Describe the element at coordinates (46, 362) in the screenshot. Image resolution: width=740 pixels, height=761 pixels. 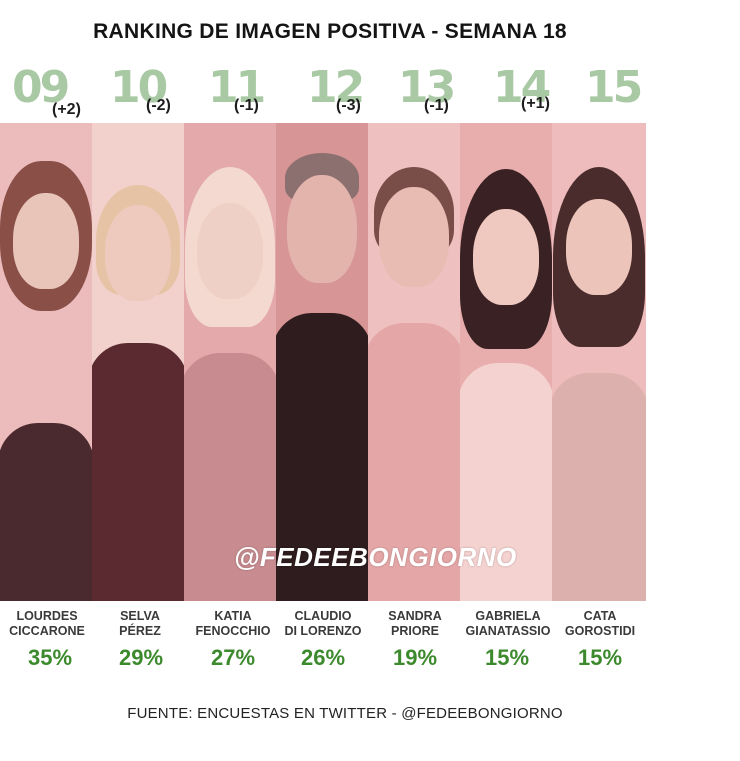
I see `photo-panel-lourdes` at that location.